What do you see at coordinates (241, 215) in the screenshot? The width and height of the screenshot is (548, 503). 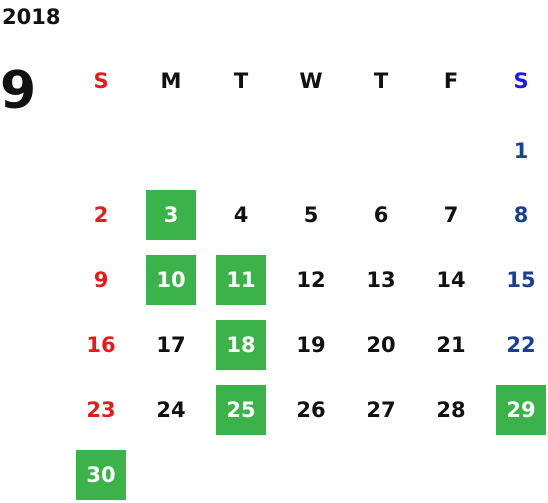 I see `day-cell: 4` at bounding box center [241, 215].